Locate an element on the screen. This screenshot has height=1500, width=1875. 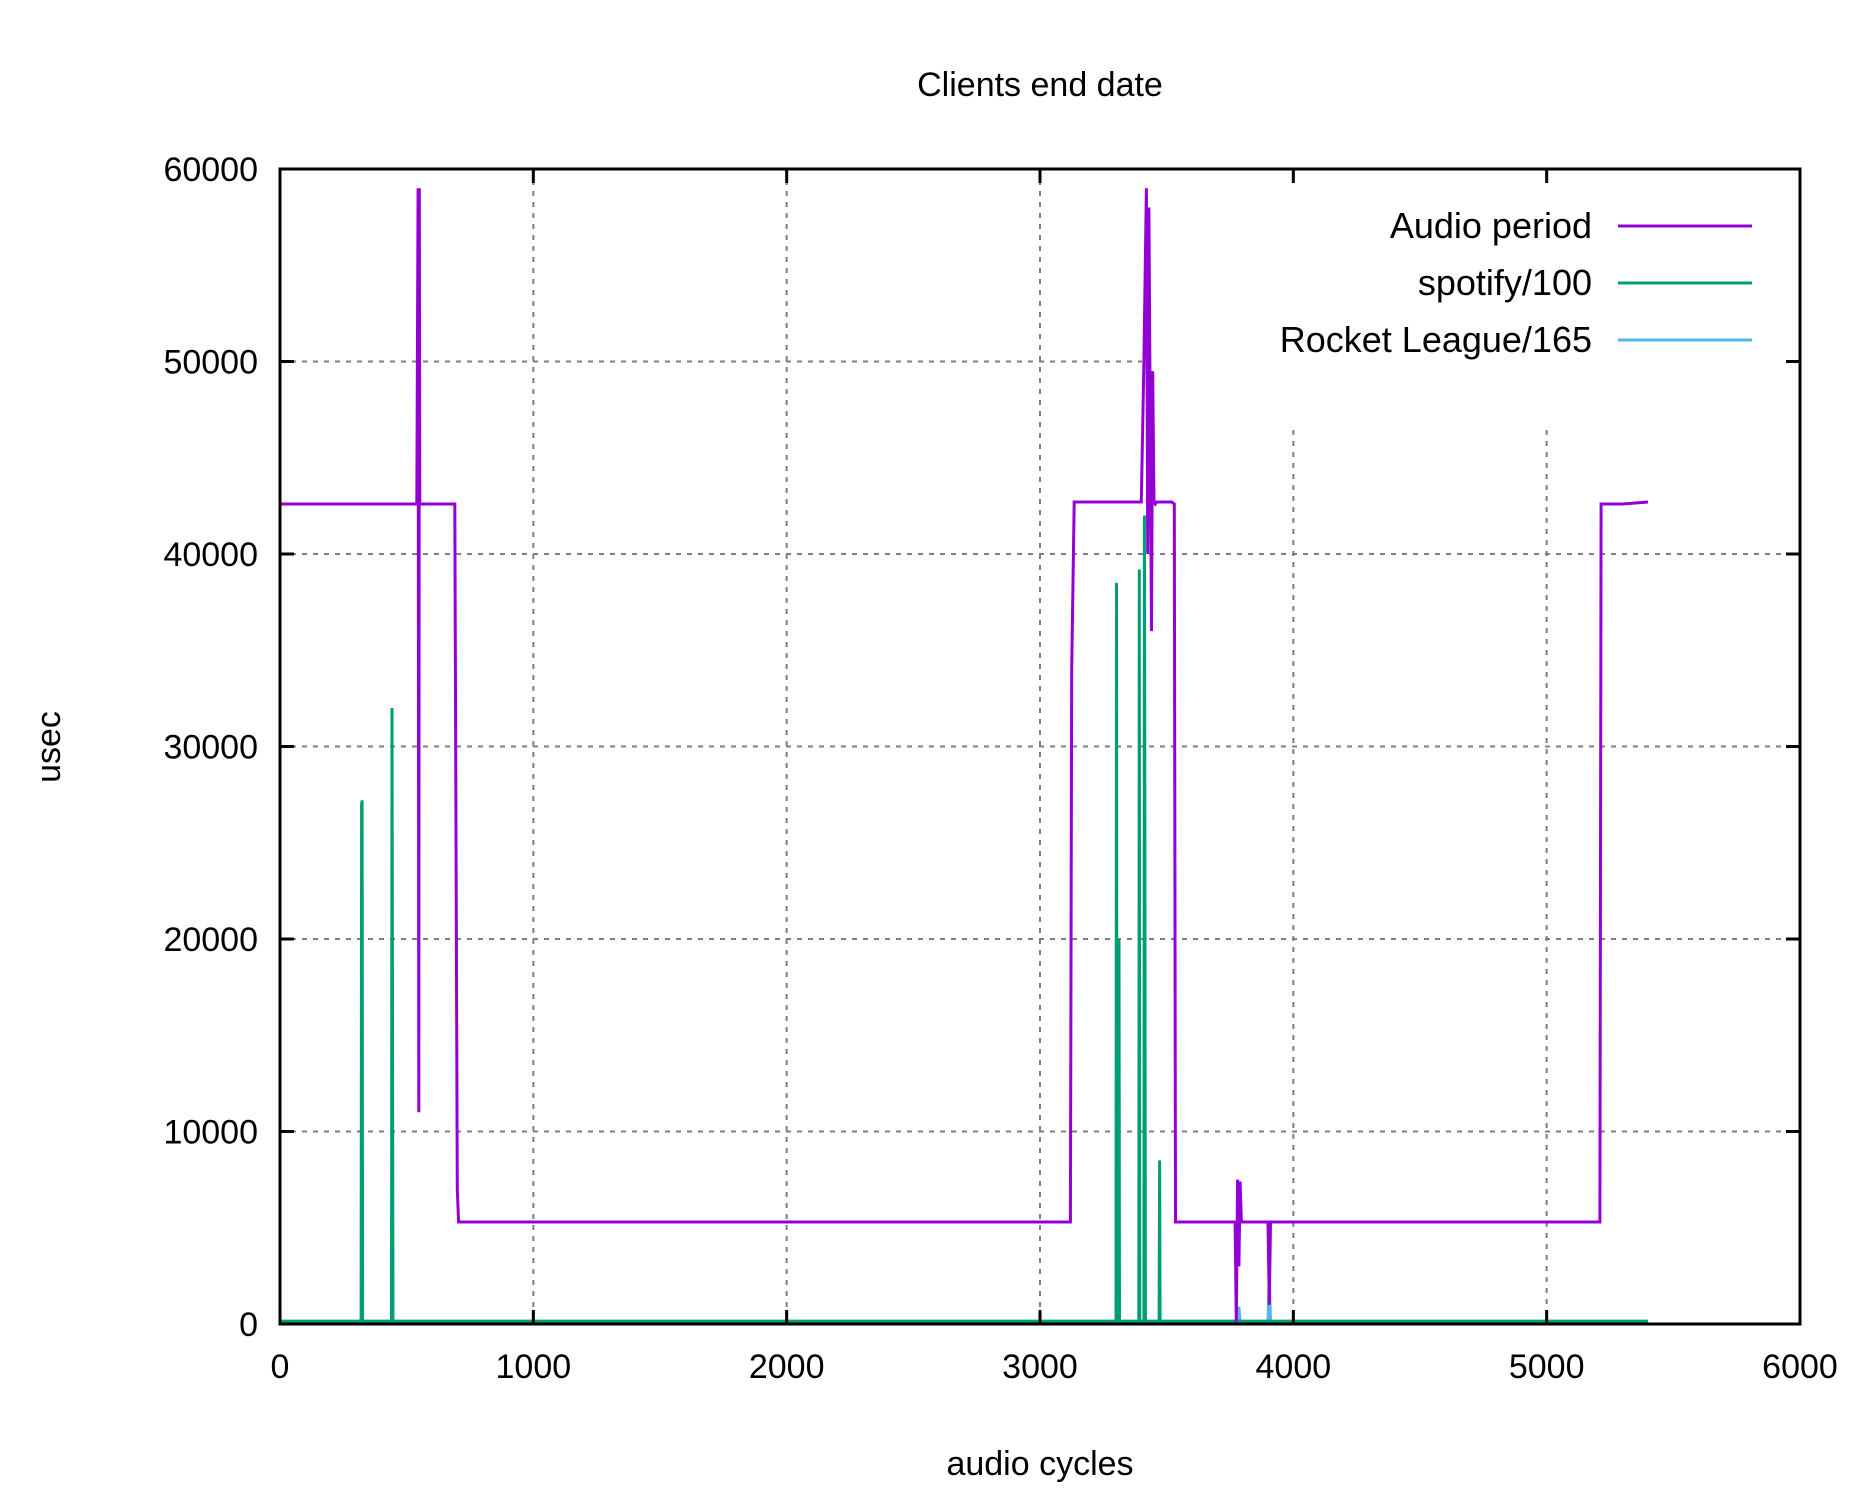
legend: Audio period spotify/100 Rocket League/165 is located at coordinates (1516, 282).